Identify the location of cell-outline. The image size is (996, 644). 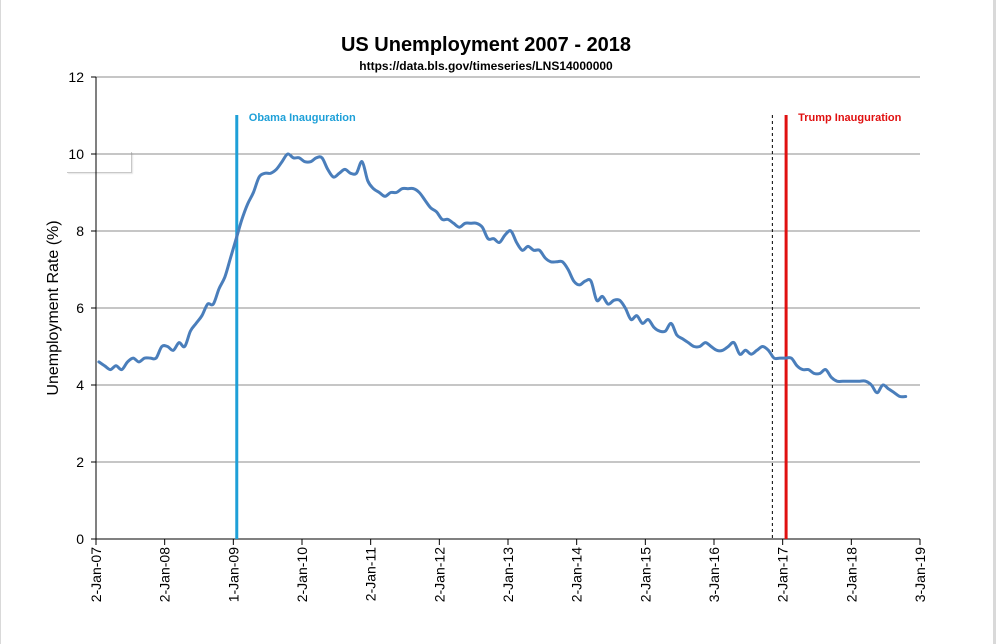
(99, 162).